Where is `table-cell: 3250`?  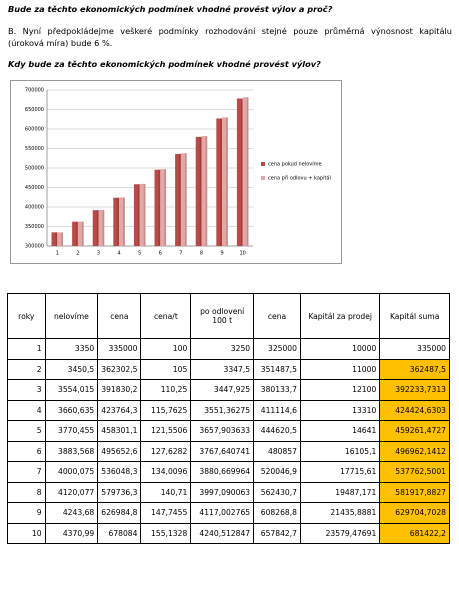 table-cell: 3250 is located at coordinates (222, 349).